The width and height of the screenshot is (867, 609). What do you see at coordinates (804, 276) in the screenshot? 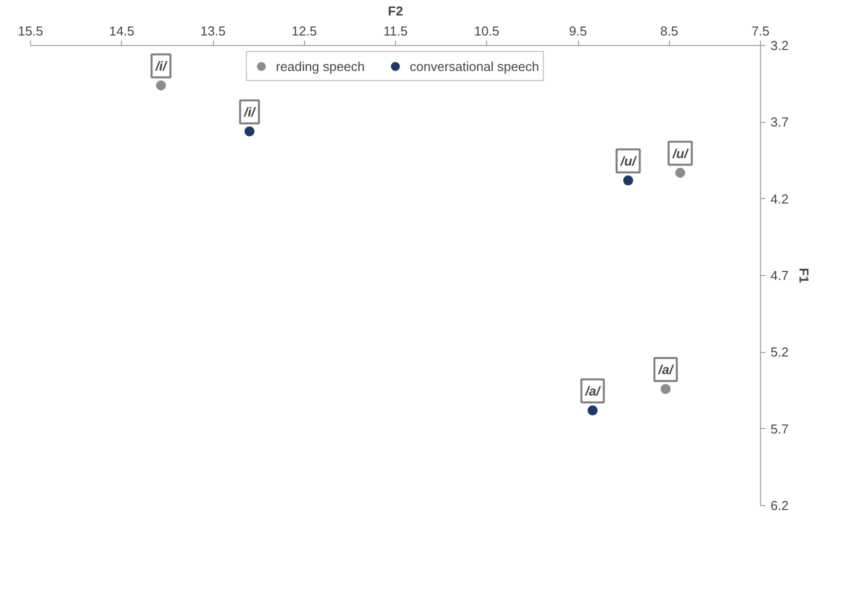
I see `y-axis-title: F1` at bounding box center [804, 276].